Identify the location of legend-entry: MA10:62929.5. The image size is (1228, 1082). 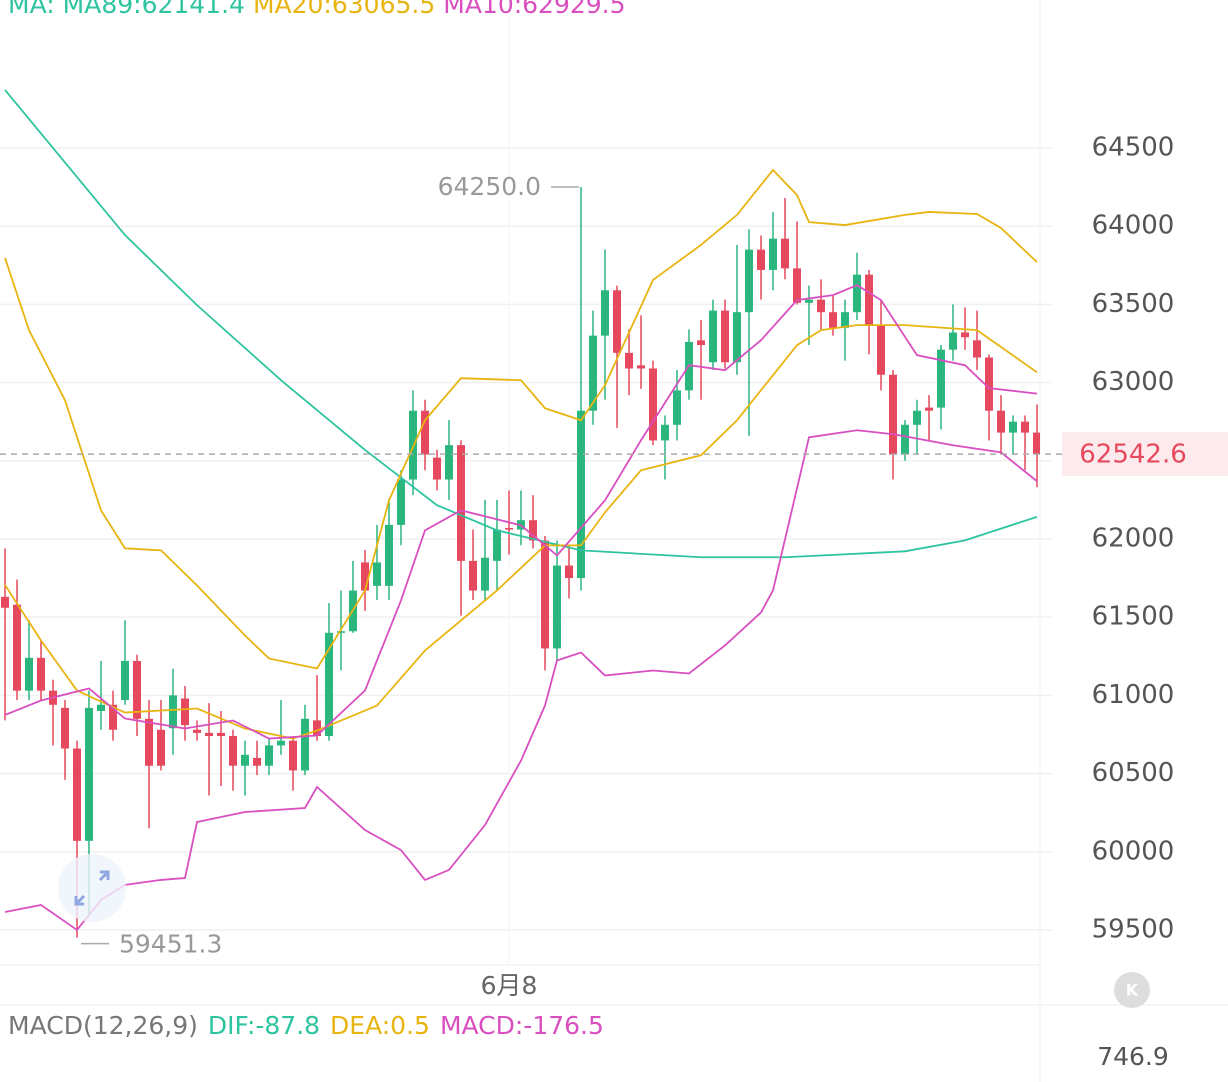
(534, 9).